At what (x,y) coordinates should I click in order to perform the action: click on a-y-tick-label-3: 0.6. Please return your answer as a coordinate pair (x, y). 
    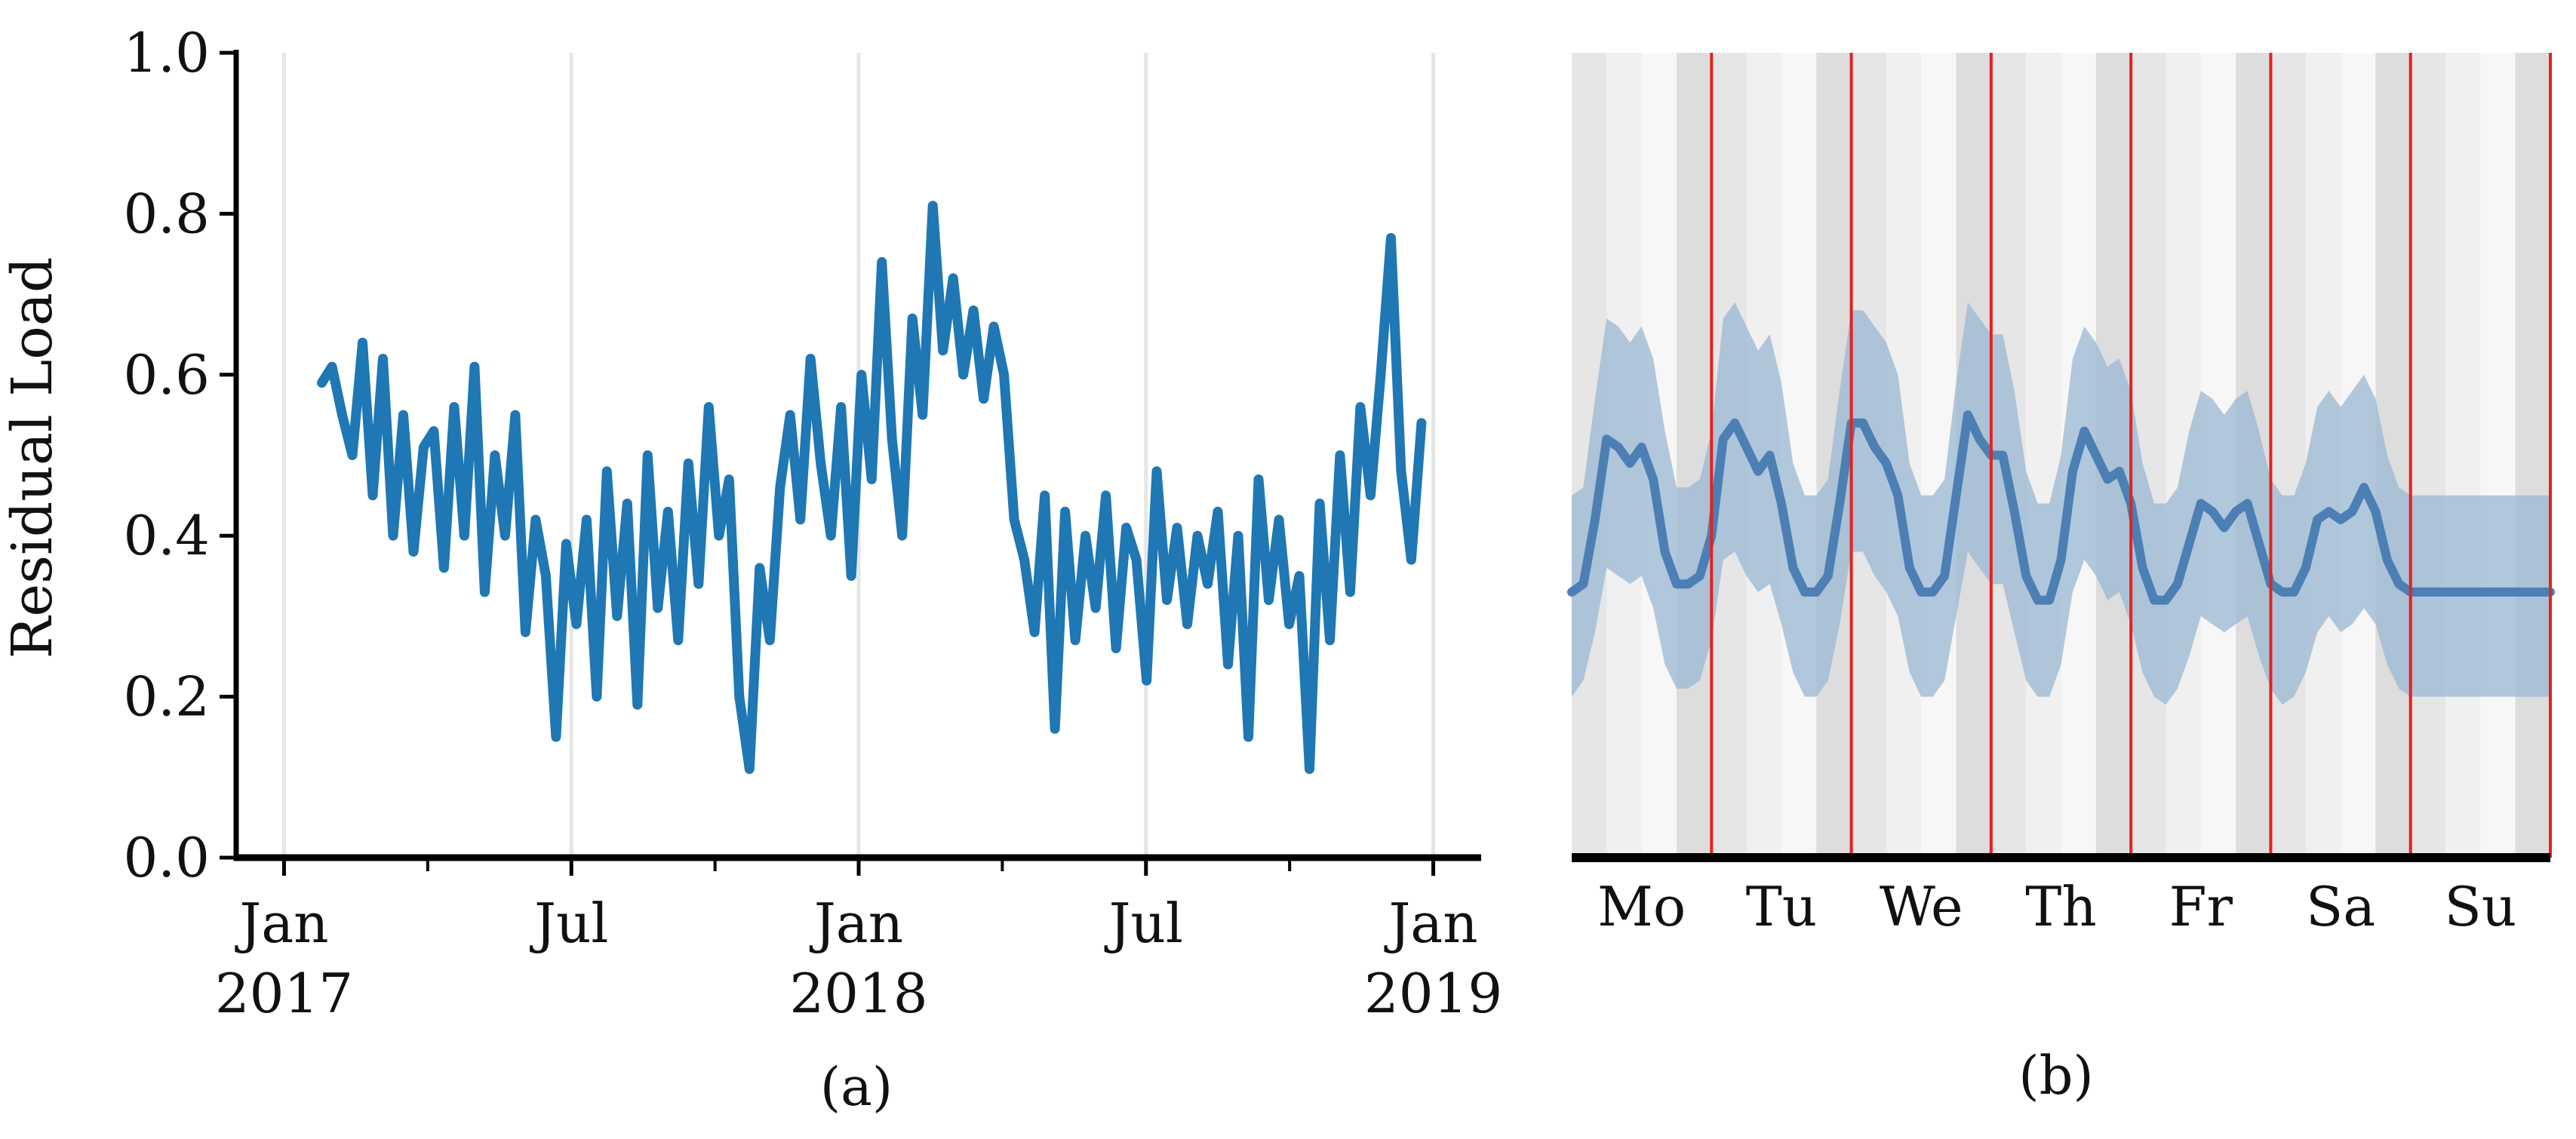
    Looking at the image, I should click on (166, 375).